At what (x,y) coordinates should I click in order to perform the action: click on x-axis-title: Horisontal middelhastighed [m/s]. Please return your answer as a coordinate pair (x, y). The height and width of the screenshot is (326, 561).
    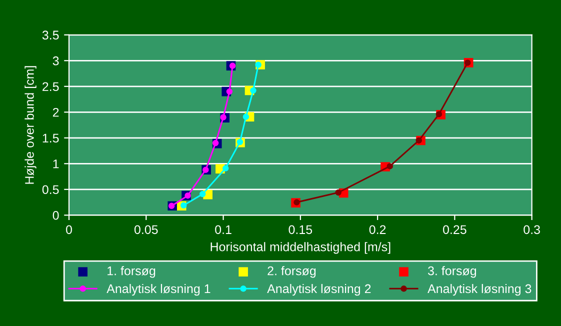
    Looking at the image, I should click on (300, 248).